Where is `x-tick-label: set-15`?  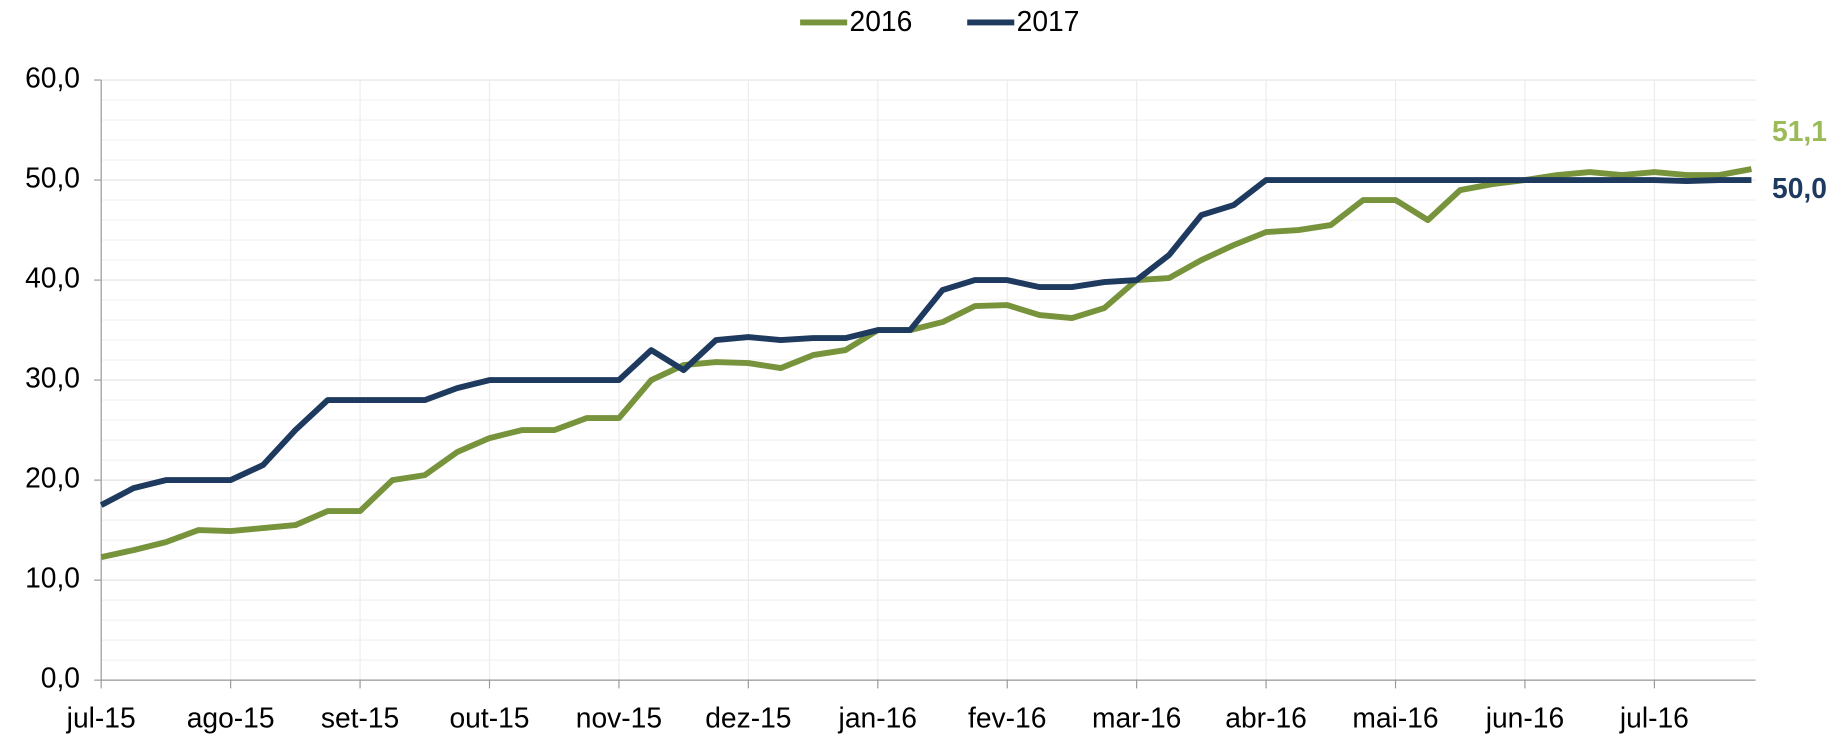 x-tick-label: set-15 is located at coordinates (360, 718).